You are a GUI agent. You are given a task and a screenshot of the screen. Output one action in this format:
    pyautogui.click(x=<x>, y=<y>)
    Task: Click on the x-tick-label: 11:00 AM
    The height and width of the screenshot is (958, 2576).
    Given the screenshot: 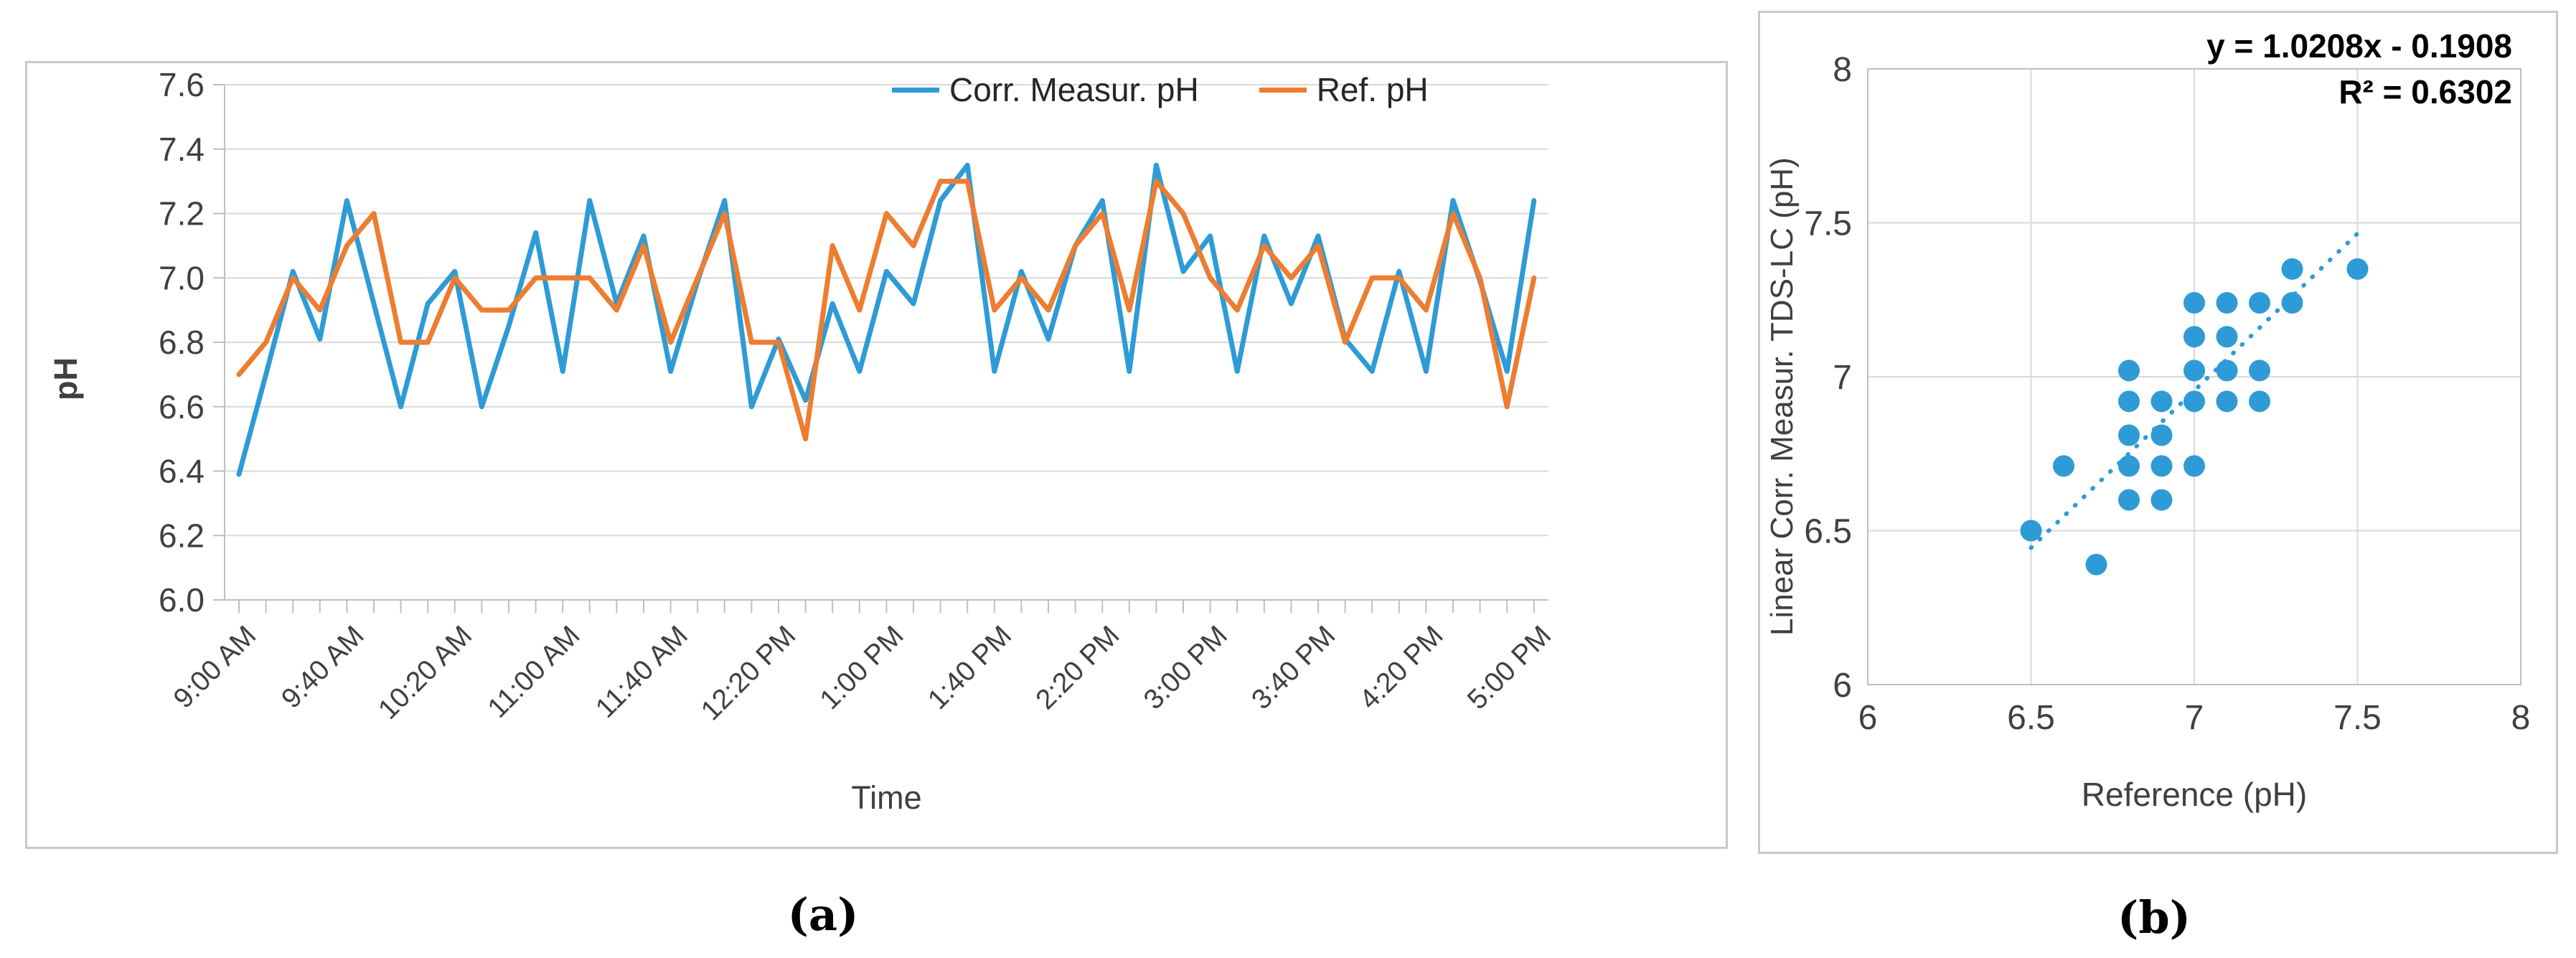 What is the action you would take?
    pyautogui.click(x=534, y=672)
    